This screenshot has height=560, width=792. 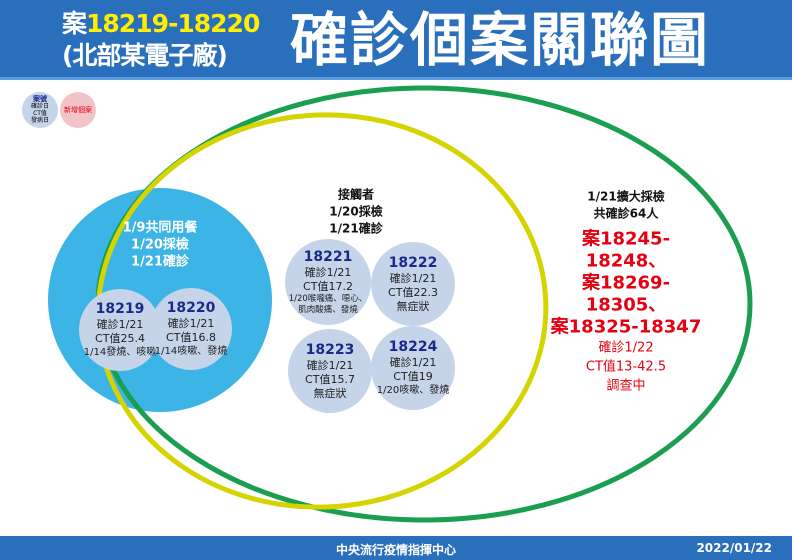 What do you see at coordinates (74, 23) in the screenshot?
I see `case-prefix: 案` at bounding box center [74, 23].